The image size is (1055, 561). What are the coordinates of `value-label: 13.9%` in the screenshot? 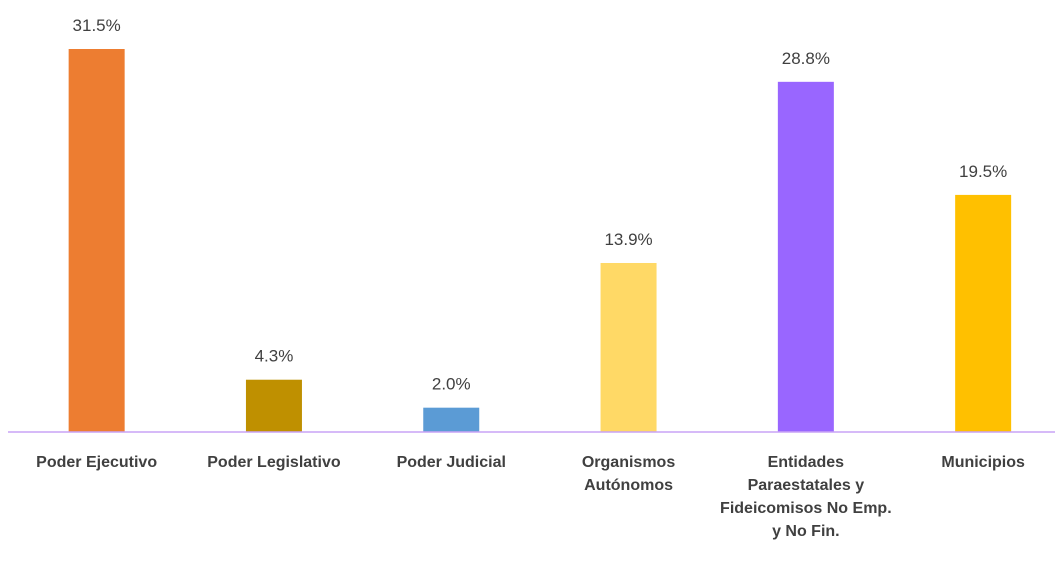 It's located at (628, 239).